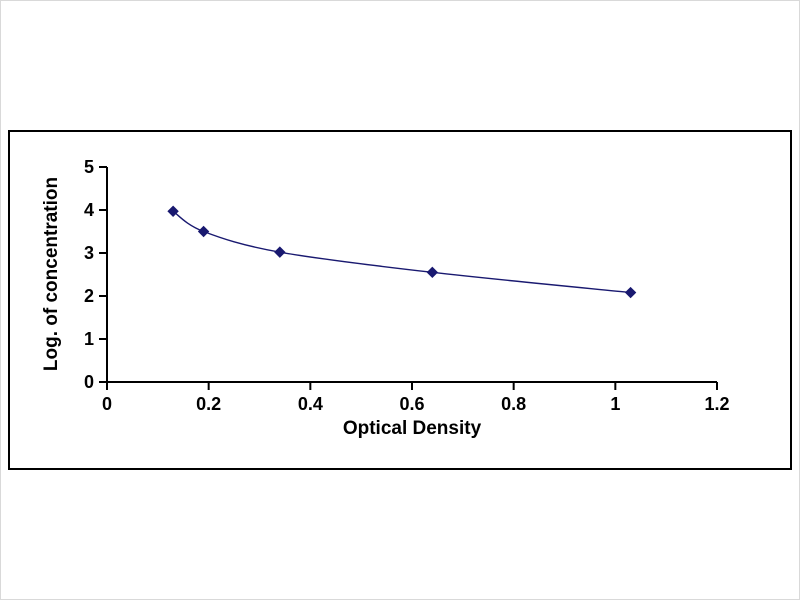 This screenshot has width=800, height=600. What do you see at coordinates (107, 404) in the screenshot?
I see `x-tick-label: 0` at bounding box center [107, 404].